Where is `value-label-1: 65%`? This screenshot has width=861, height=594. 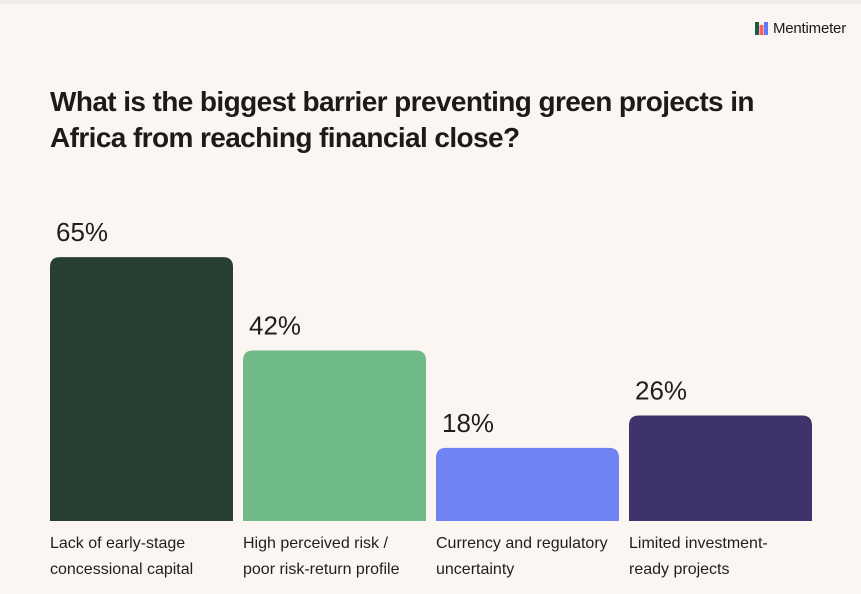
value-label-1: 65% is located at coordinates (82, 232).